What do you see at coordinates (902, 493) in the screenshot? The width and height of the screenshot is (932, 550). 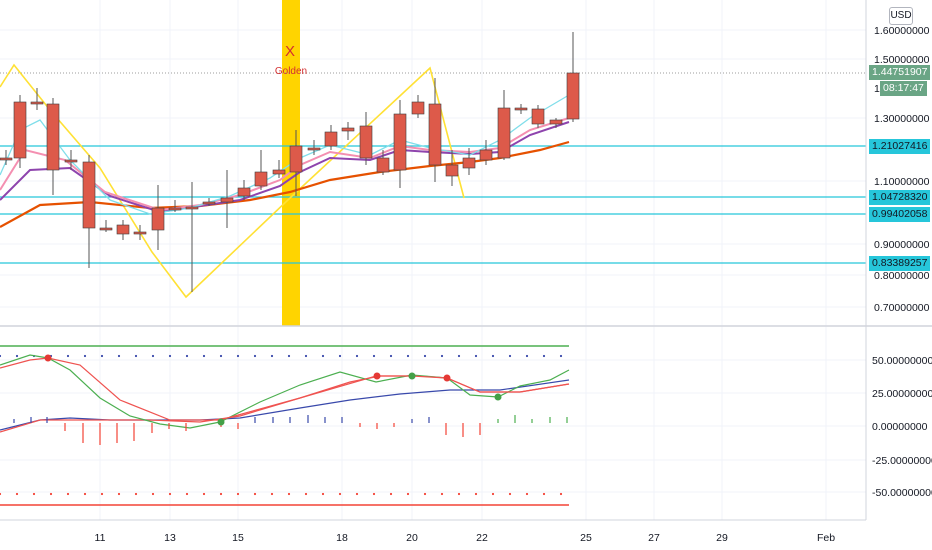 I see `oscillator-tick-label: -50.00000000` at bounding box center [902, 493].